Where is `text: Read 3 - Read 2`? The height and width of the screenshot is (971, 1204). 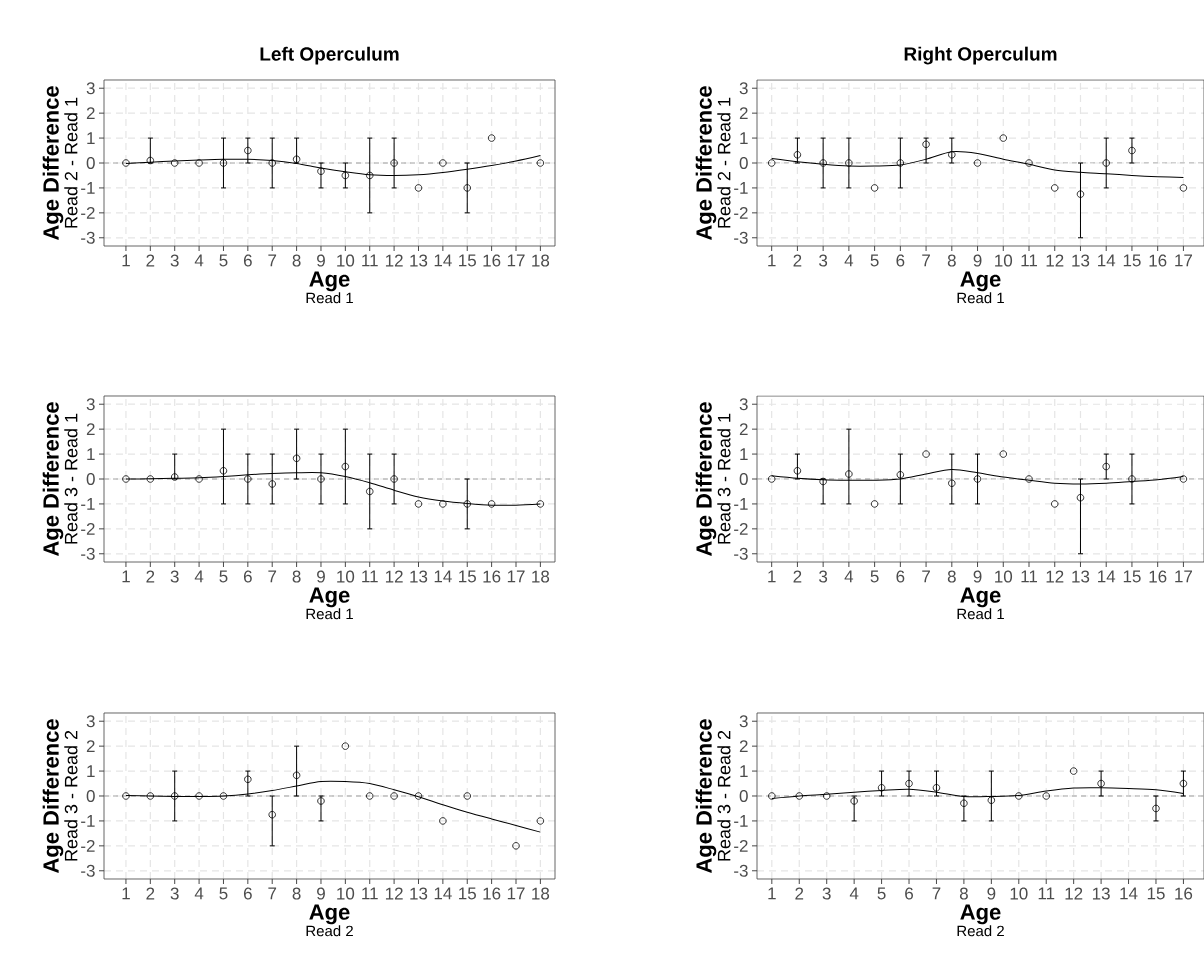
text: Read 3 - Read 2 is located at coordinates (71, 795).